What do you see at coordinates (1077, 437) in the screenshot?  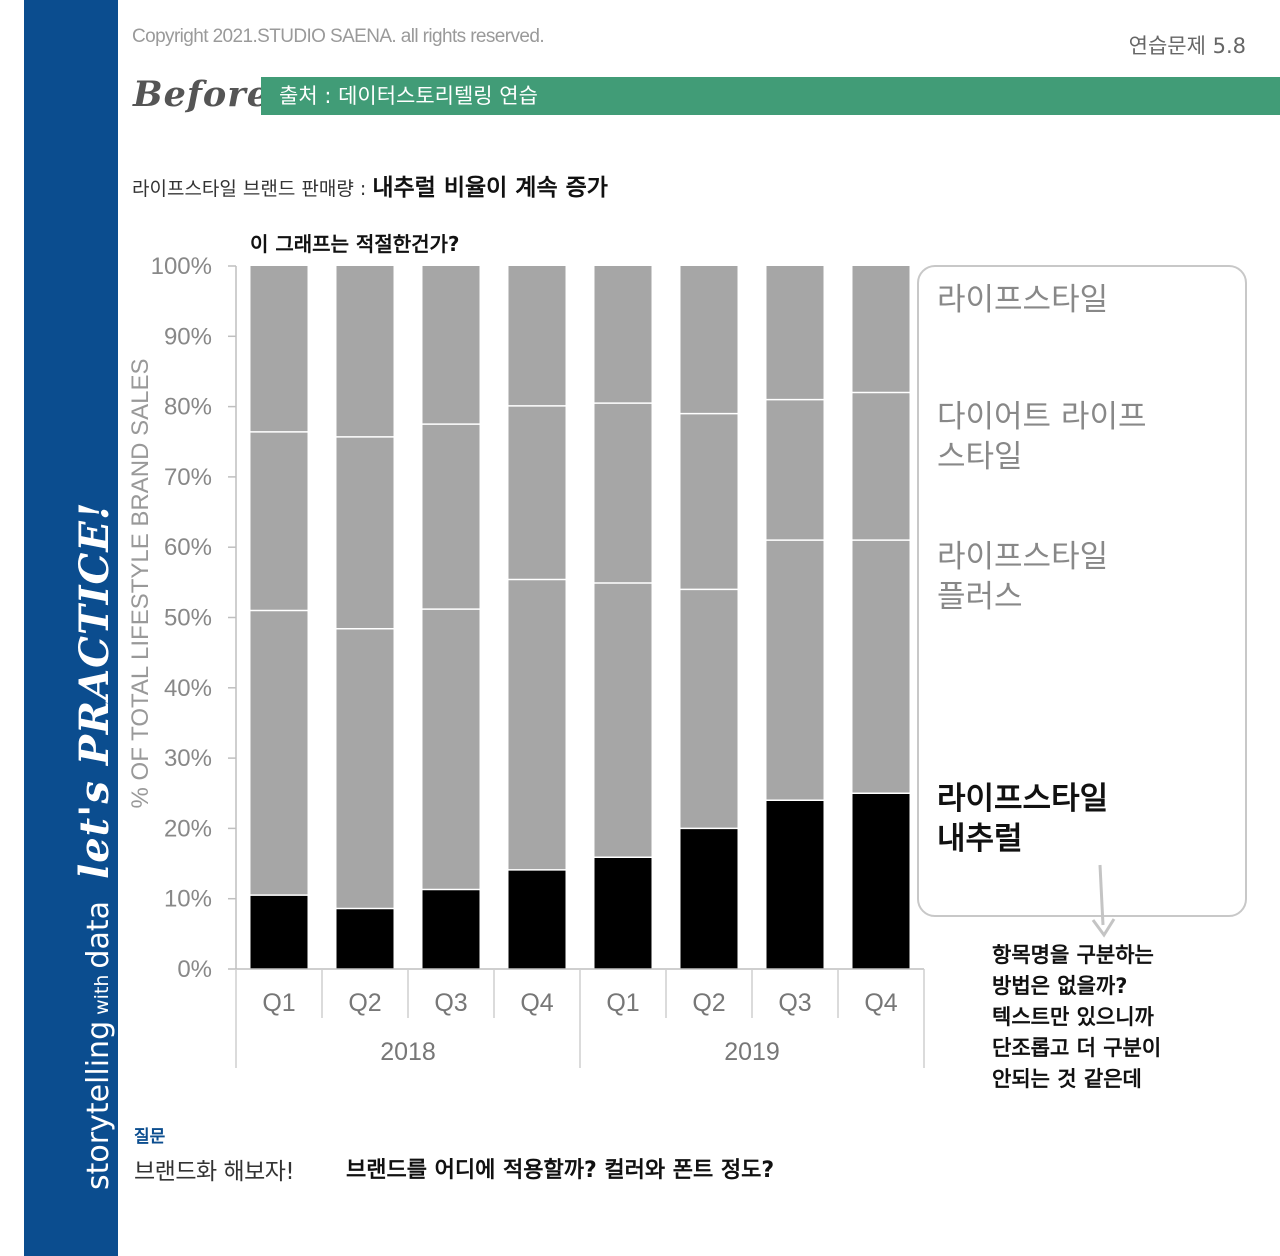 I see `legend-diet-lifestyle: 다이어트 라이프 스타일` at bounding box center [1077, 437].